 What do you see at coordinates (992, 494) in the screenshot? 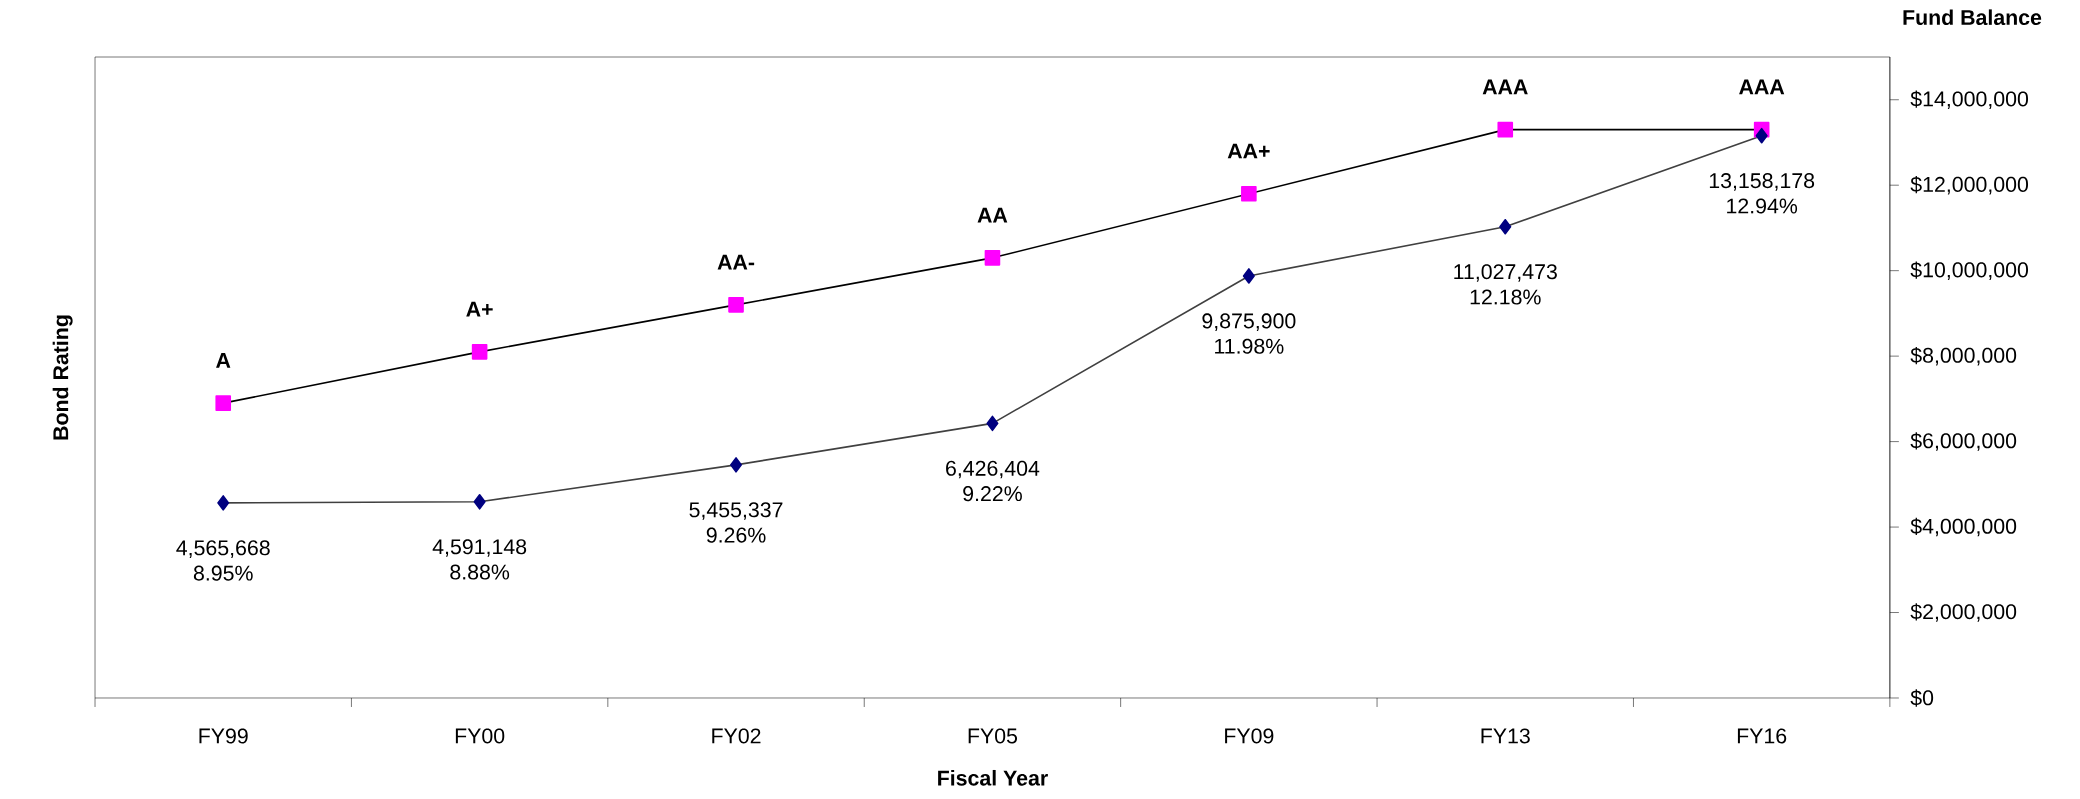
I see `annotation: 9.22%` at bounding box center [992, 494].